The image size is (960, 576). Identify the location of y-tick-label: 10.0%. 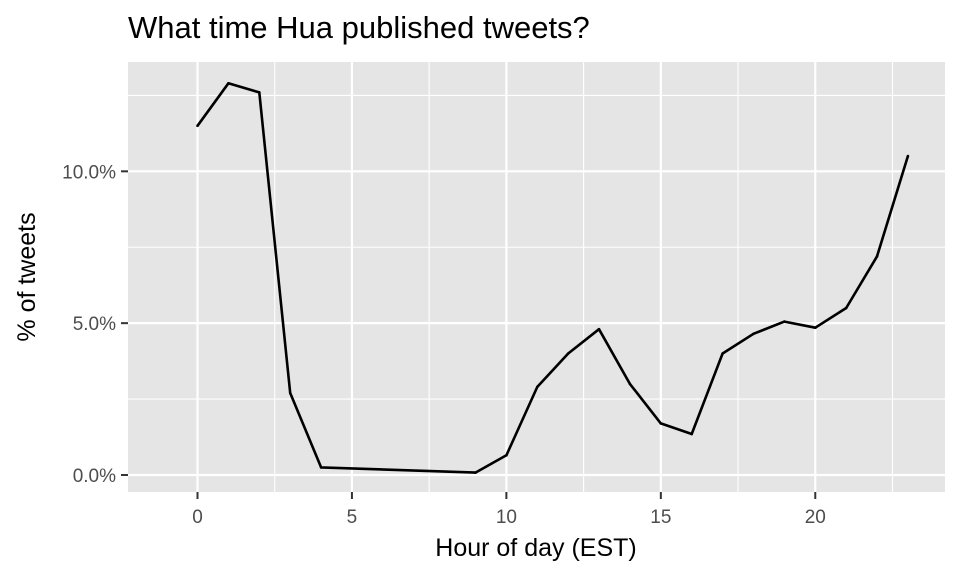
(89, 172).